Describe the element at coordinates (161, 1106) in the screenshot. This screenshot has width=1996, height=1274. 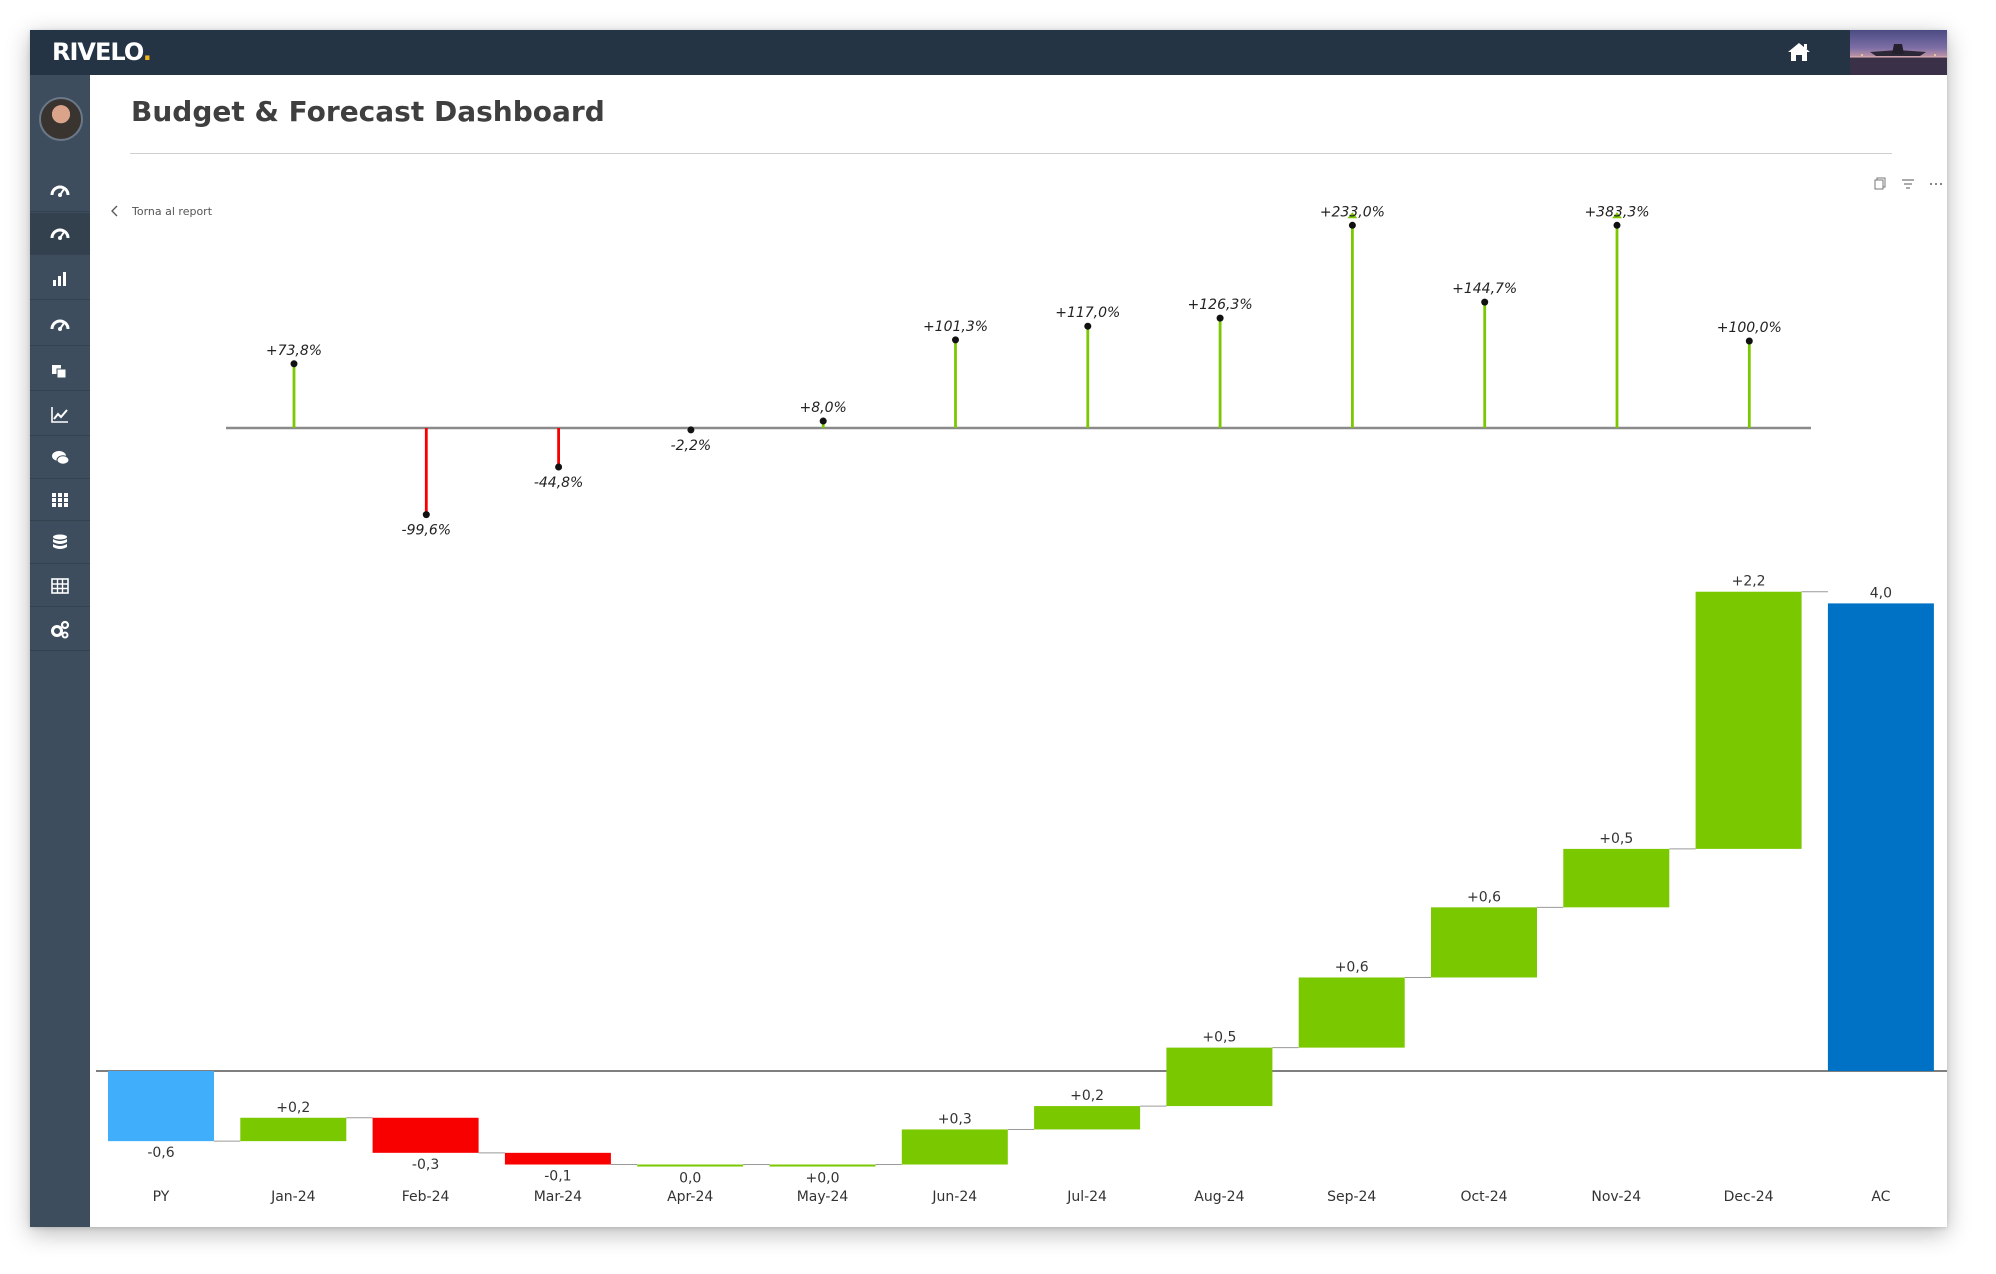
I see `waterfall-bar-PY` at that location.